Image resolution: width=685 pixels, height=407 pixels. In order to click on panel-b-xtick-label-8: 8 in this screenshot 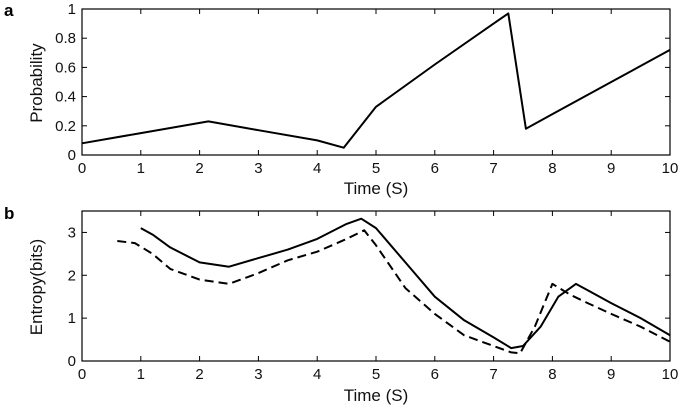, I will do `click(552, 374)`.